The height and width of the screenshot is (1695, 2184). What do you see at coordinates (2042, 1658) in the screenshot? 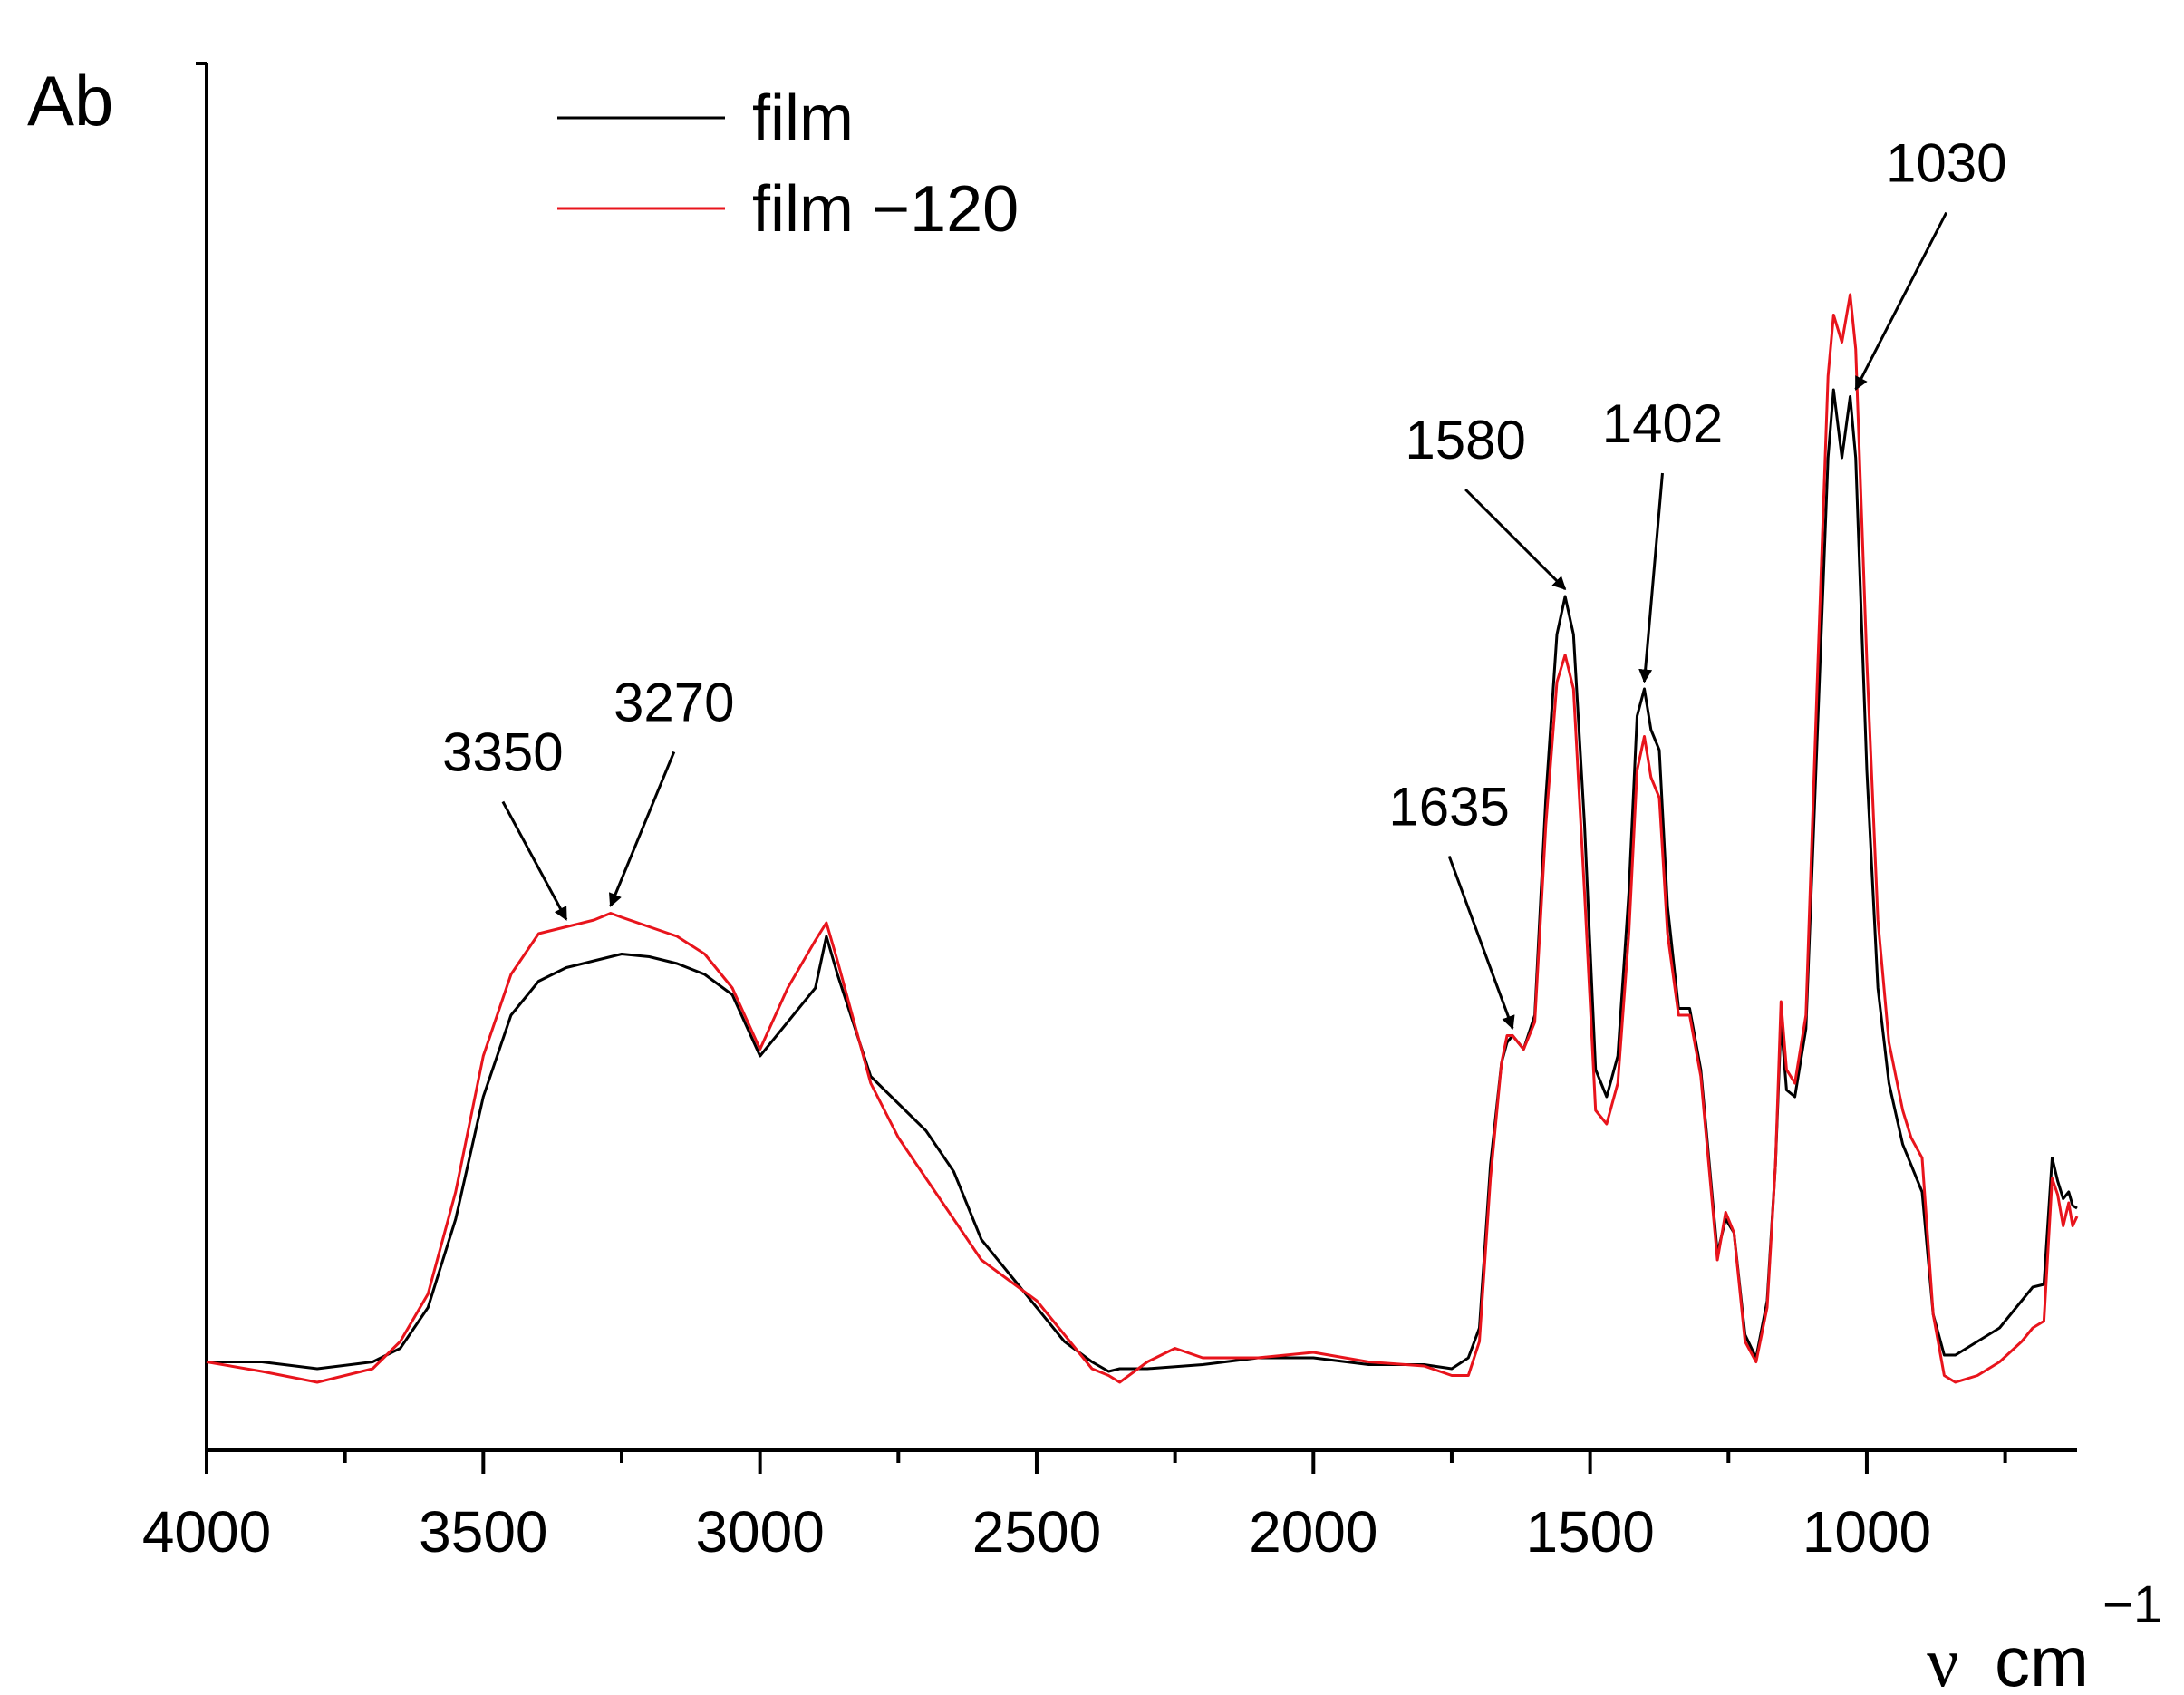
I see `x-axis-unit: cm` at bounding box center [2042, 1658].